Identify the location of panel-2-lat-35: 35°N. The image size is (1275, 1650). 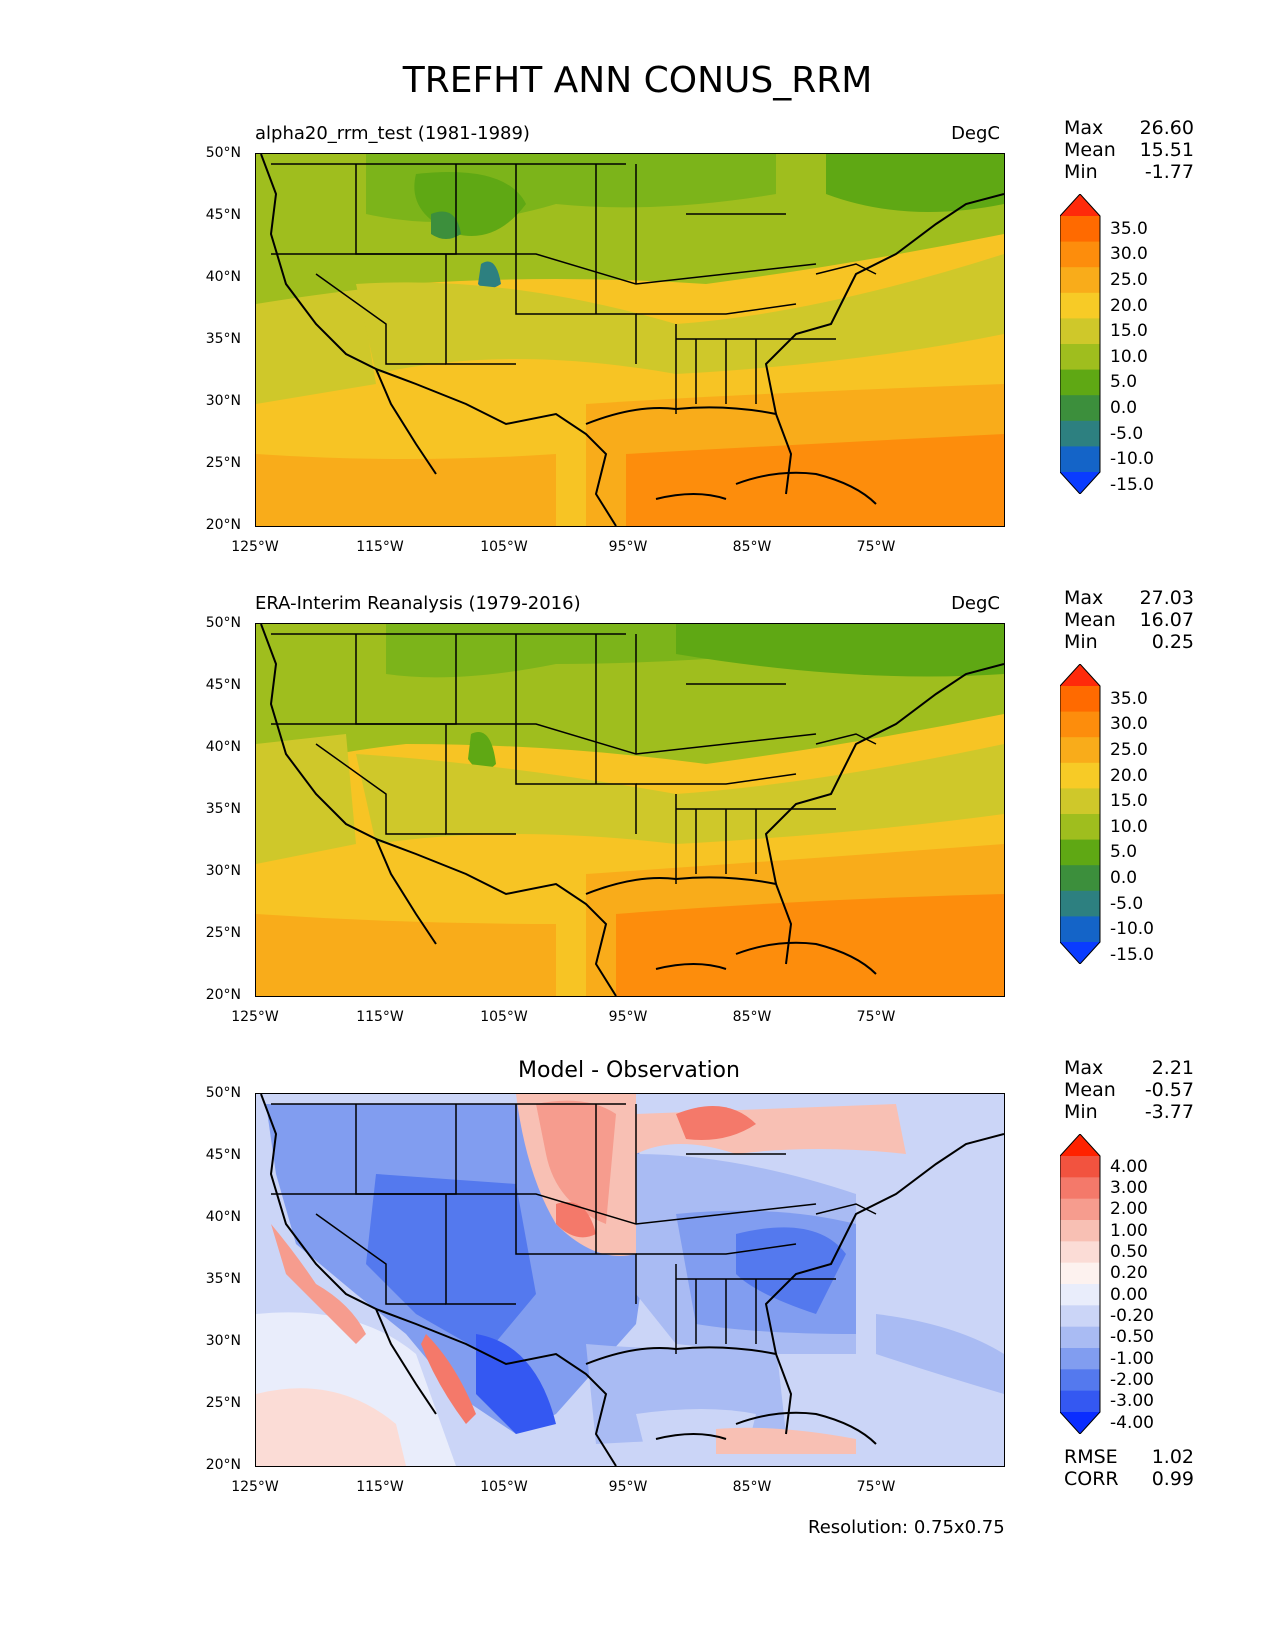
(223, 809).